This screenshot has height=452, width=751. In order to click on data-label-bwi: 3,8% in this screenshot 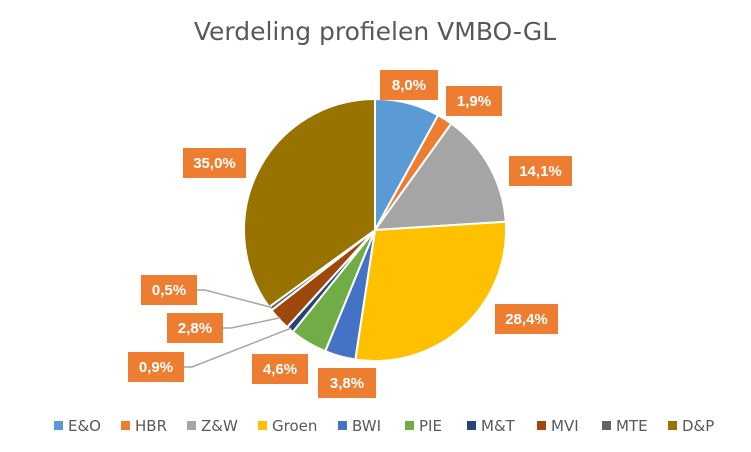, I will do `click(347, 383)`.